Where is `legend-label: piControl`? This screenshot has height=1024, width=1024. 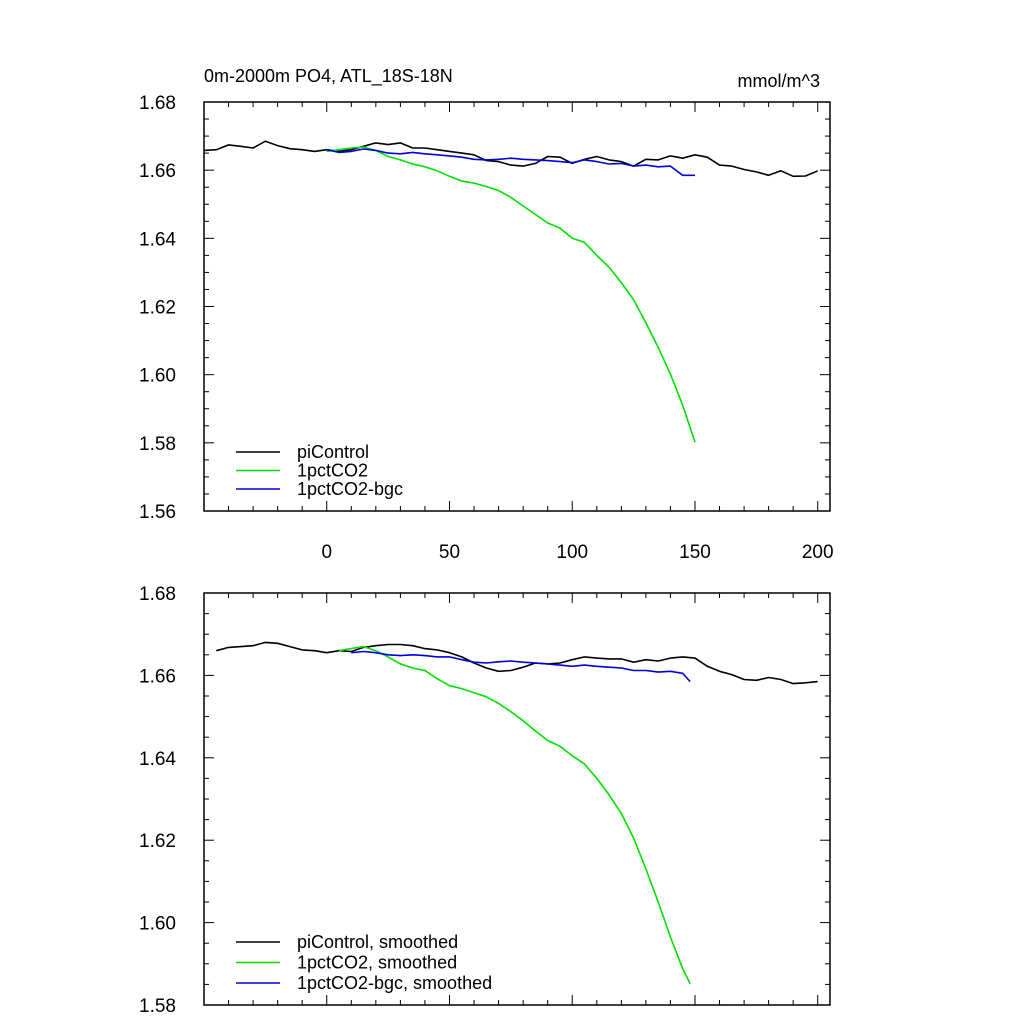 legend-label: piControl is located at coordinates (333, 452).